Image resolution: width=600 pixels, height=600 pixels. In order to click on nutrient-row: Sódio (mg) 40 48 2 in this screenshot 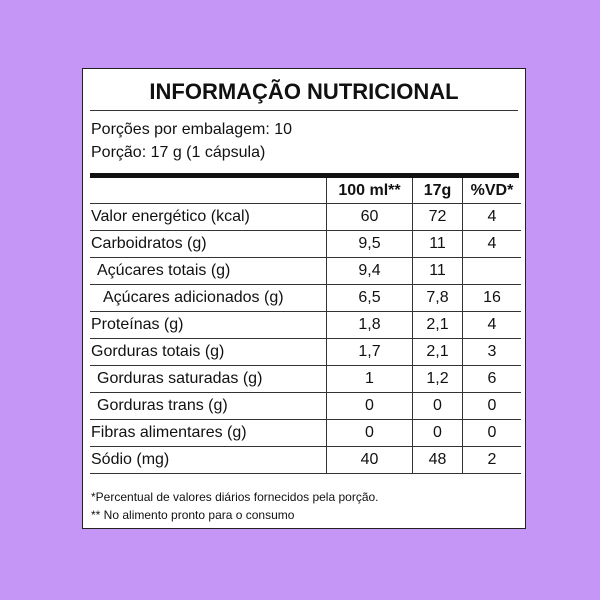, I will do `click(305, 460)`.